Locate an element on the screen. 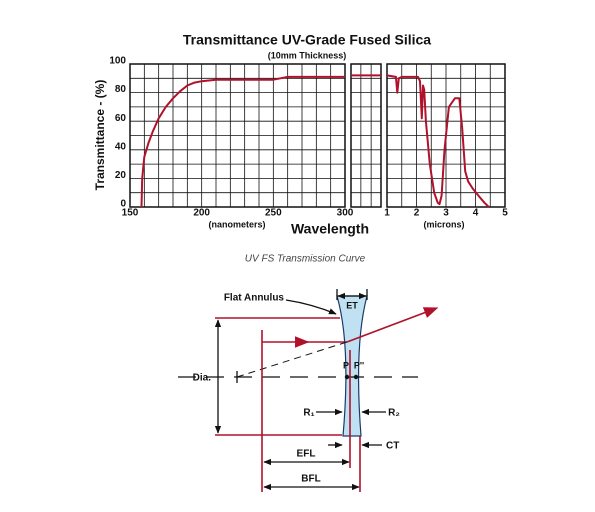 The height and width of the screenshot is (512, 595). x-tick-label: 3 is located at coordinates (446, 213).